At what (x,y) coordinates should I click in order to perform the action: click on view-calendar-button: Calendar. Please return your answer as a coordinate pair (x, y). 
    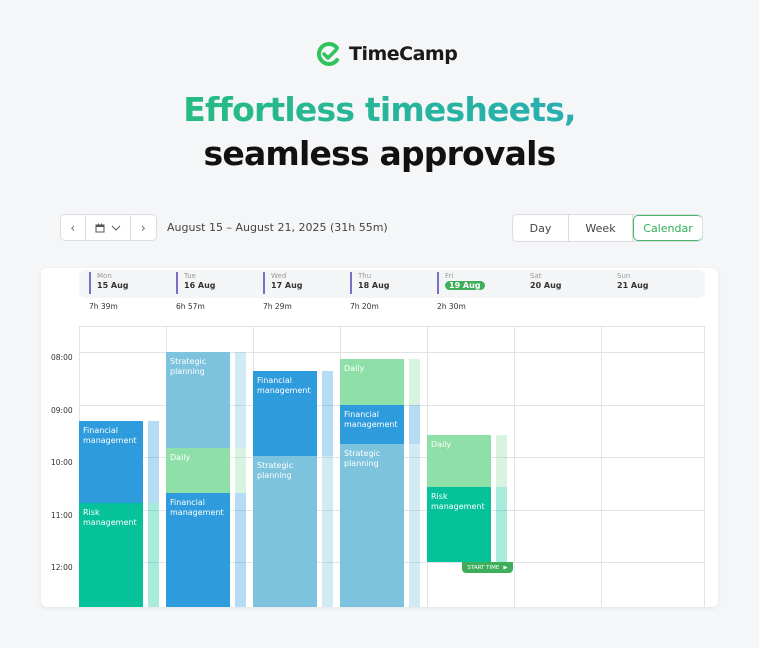
    Looking at the image, I should click on (667, 228).